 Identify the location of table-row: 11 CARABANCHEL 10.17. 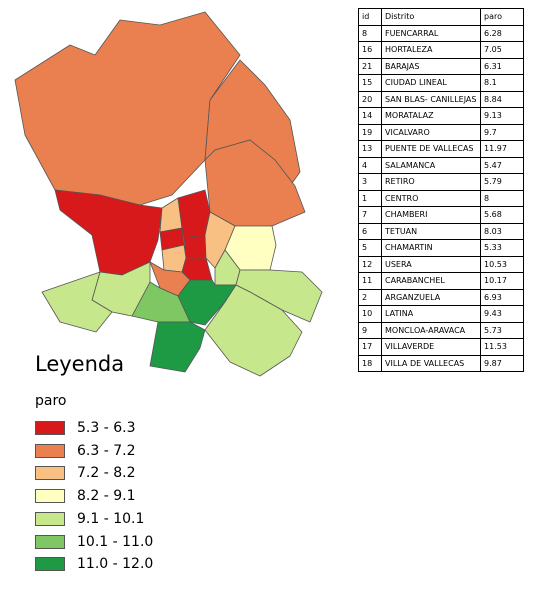
(441, 281).